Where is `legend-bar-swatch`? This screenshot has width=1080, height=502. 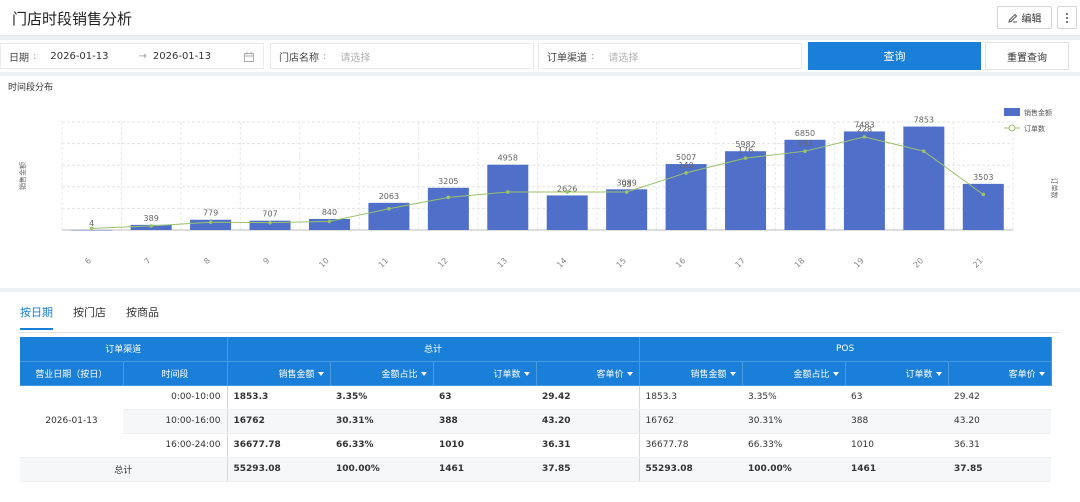
legend-bar-swatch is located at coordinates (1012, 112).